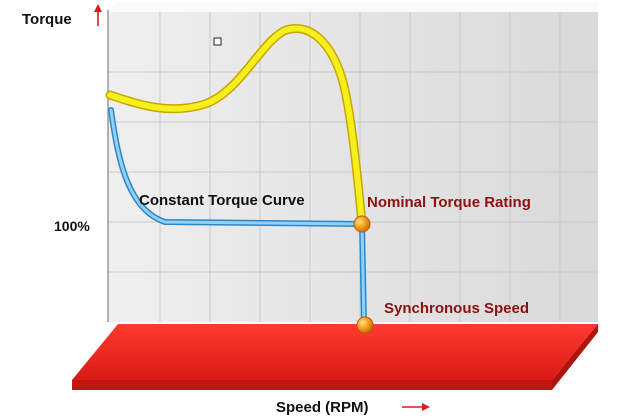 The width and height of the screenshot is (628, 419). What do you see at coordinates (365, 325) in the screenshot?
I see `synchronous-speed-marker` at bounding box center [365, 325].